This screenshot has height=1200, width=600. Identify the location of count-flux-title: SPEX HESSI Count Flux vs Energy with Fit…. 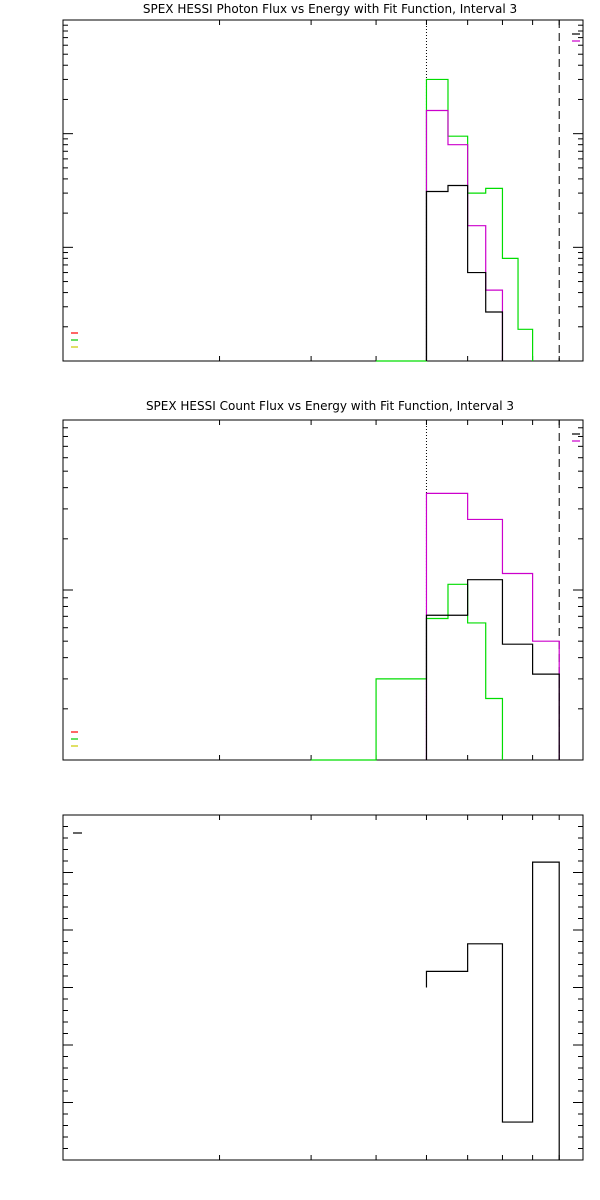
(330, 406).